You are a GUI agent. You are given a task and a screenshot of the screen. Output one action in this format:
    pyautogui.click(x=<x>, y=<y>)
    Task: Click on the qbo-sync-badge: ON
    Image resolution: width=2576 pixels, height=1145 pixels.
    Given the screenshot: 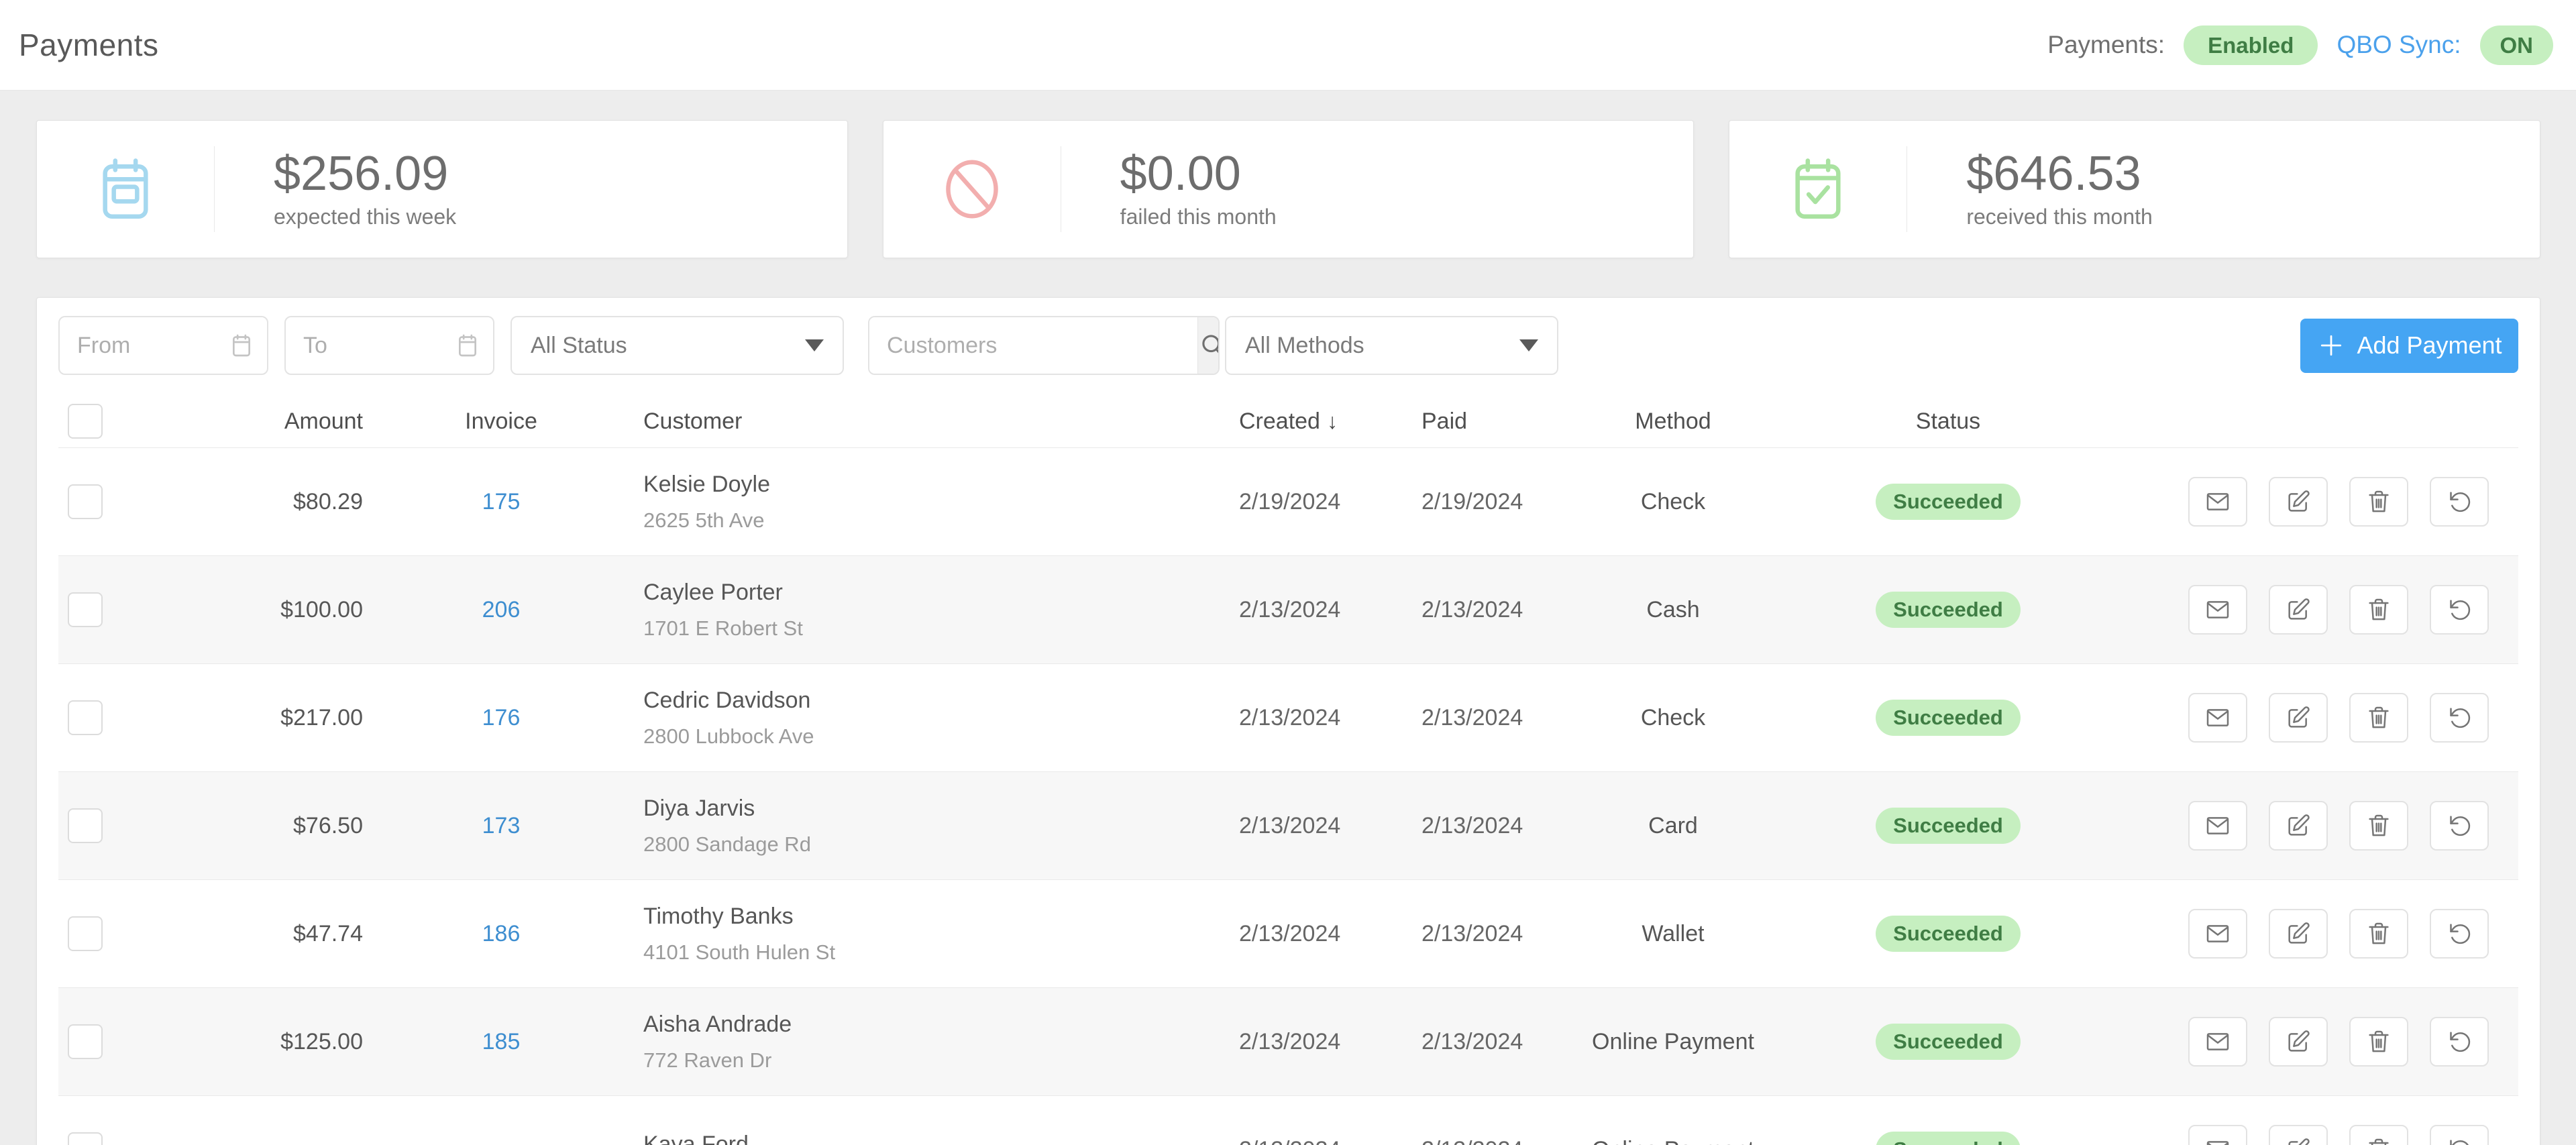 What is the action you would take?
    pyautogui.click(x=2516, y=45)
    